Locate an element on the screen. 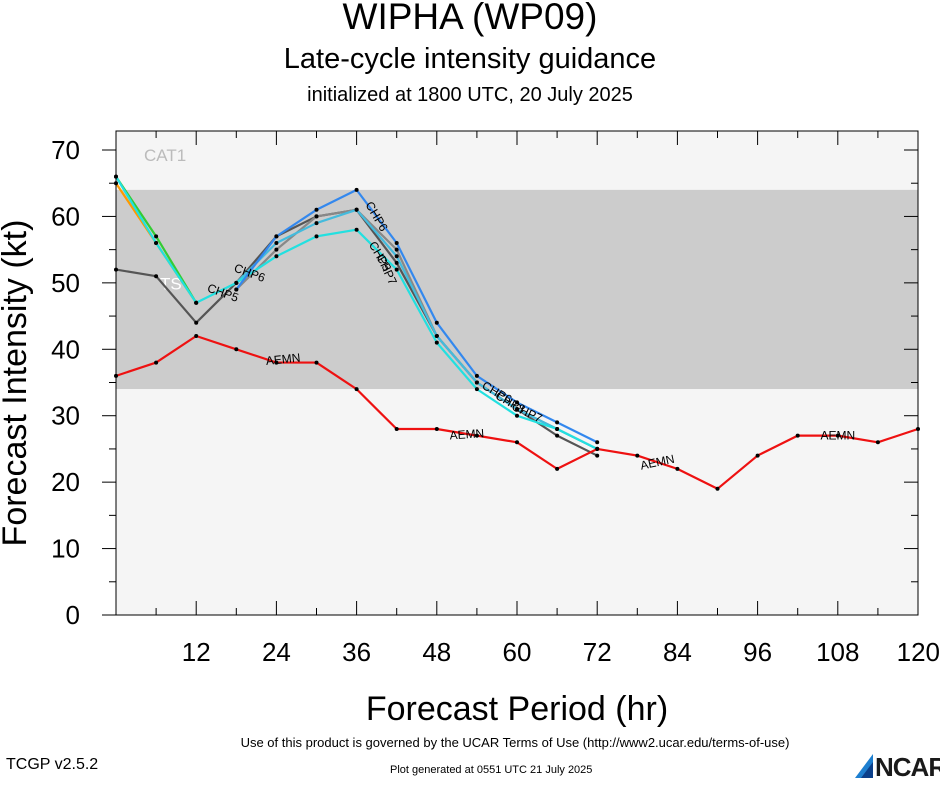 Image resolution: width=940 pixels, height=785 pixels. chart-title: WIPHA (WP09) is located at coordinates (470, 18).